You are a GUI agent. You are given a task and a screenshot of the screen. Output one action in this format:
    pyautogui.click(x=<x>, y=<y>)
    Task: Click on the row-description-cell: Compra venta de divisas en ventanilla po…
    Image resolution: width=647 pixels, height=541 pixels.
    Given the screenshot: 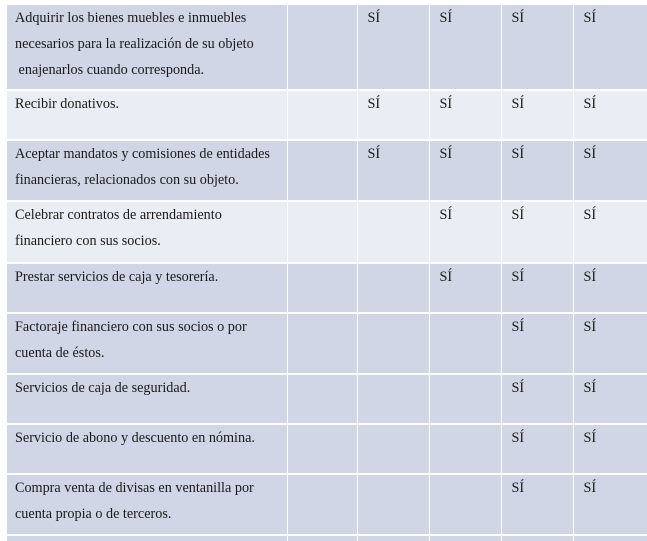 What is the action you would take?
    pyautogui.click(x=147, y=505)
    